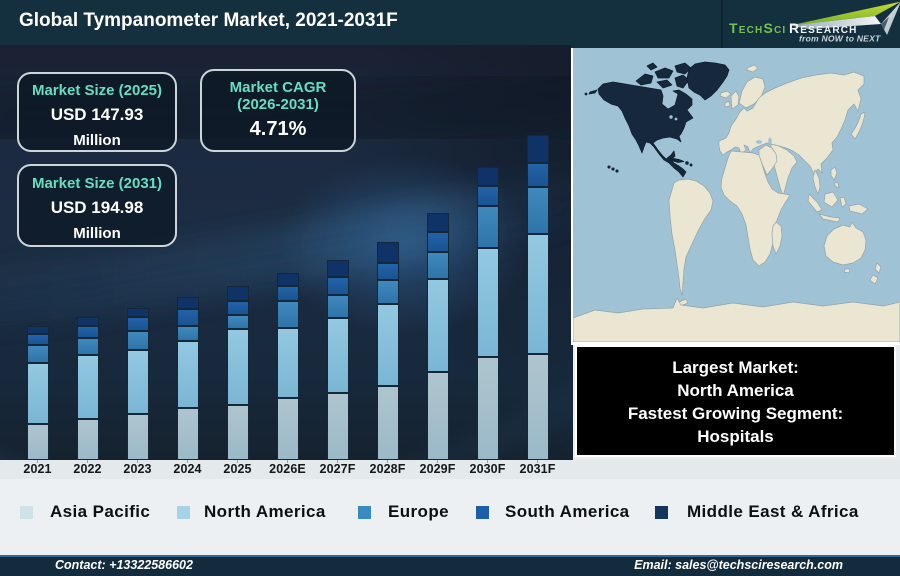 The image size is (900, 576). Describe the element at coordinates (840, 39) in the screenshot. I see `svg-text: from NOW to NEXT` at that location.